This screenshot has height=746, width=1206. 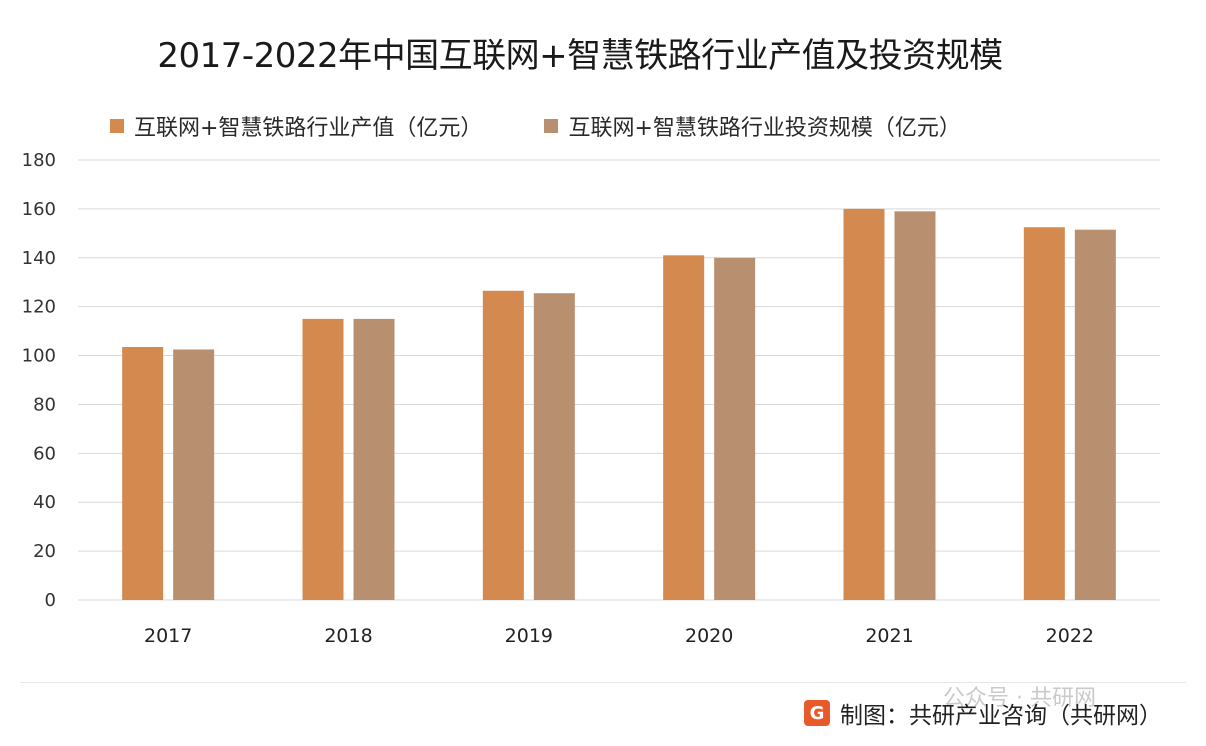 I want to click on y-tick-label: 40, so click(x=44, y=502).